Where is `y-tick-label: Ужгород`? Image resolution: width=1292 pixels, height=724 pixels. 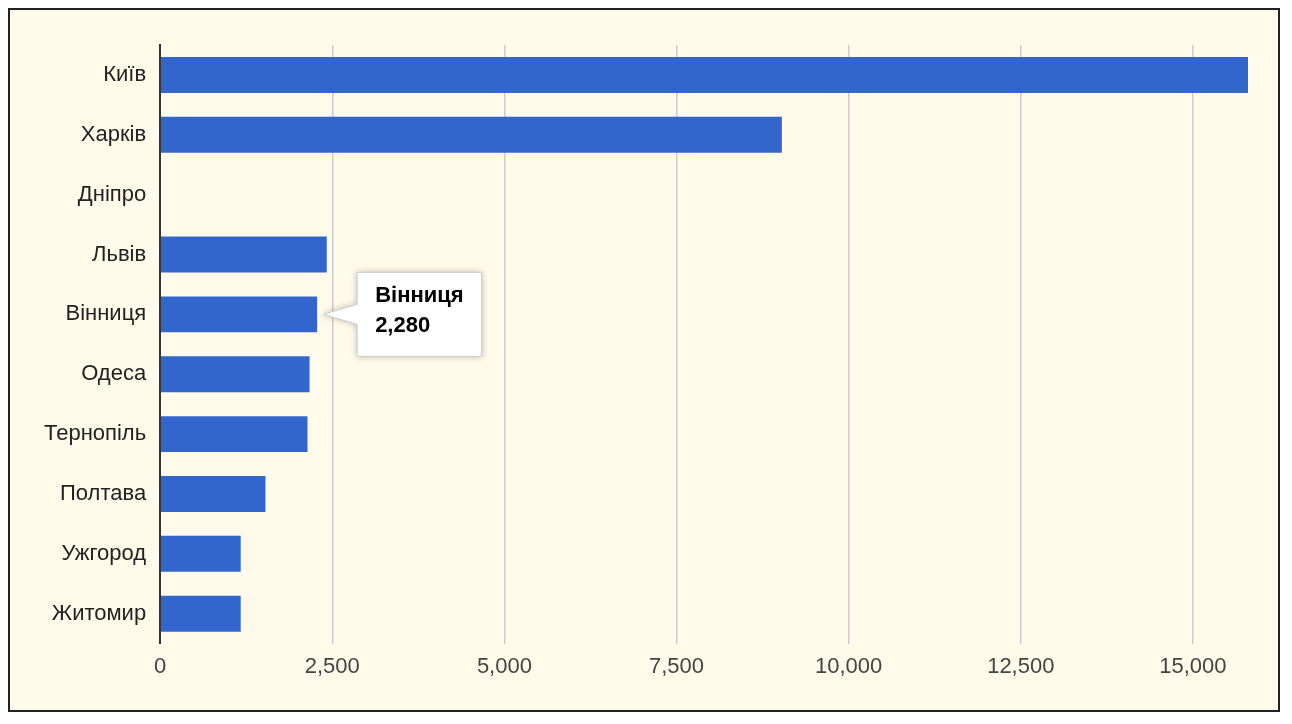
y-tick-label: Ужгород is located at coordinates (104, 552).